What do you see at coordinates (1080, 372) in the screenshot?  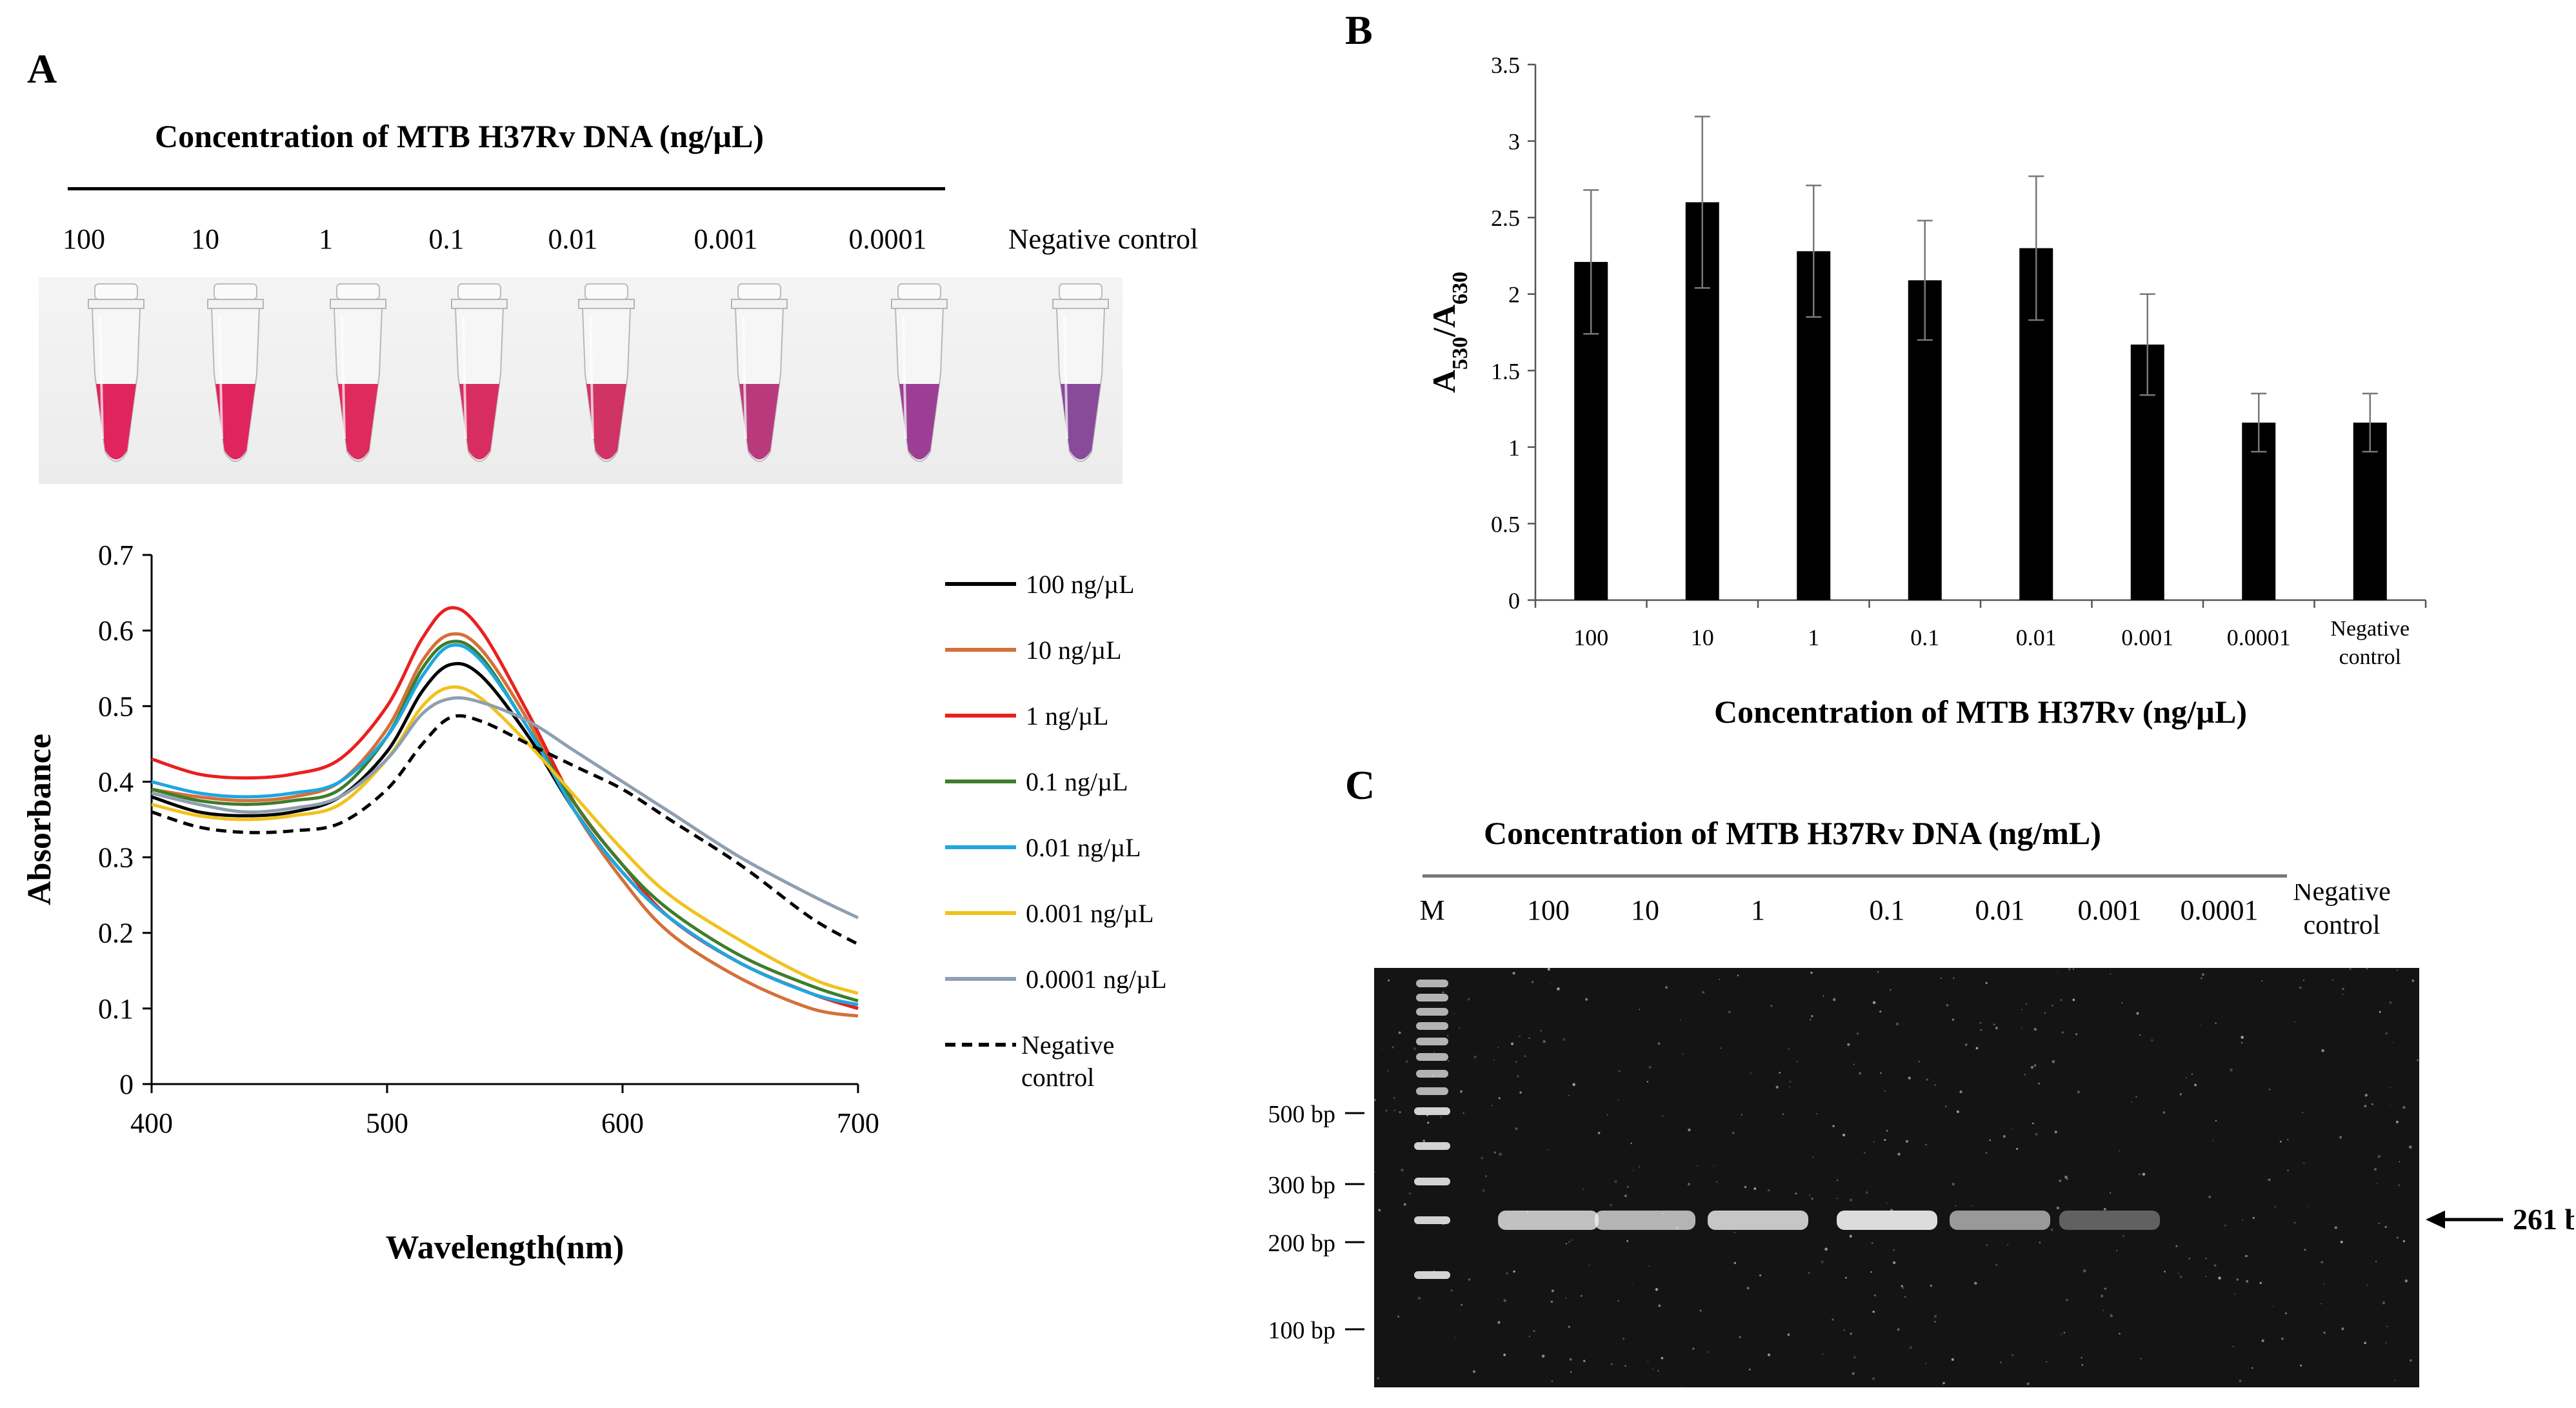 I see `tube` at bounding box center [1080, 372].